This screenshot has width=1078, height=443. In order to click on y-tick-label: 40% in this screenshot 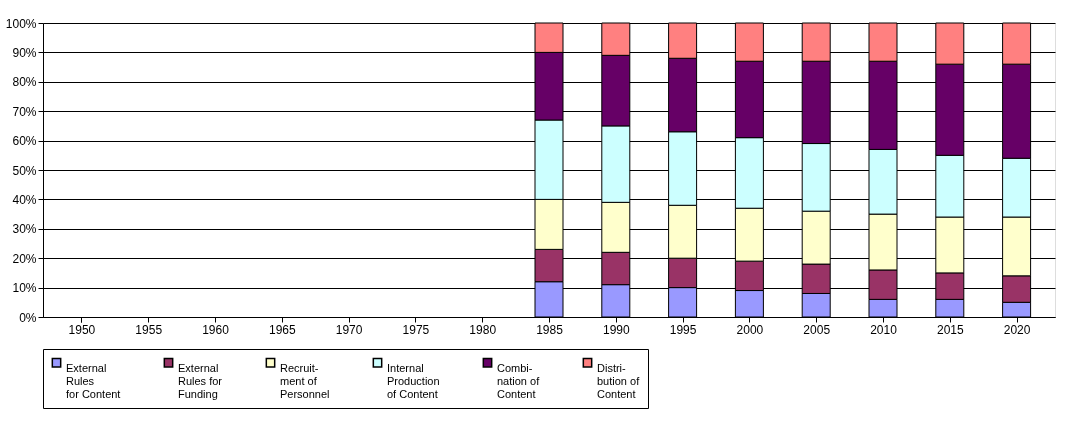, I will do `click(24, 199)`.